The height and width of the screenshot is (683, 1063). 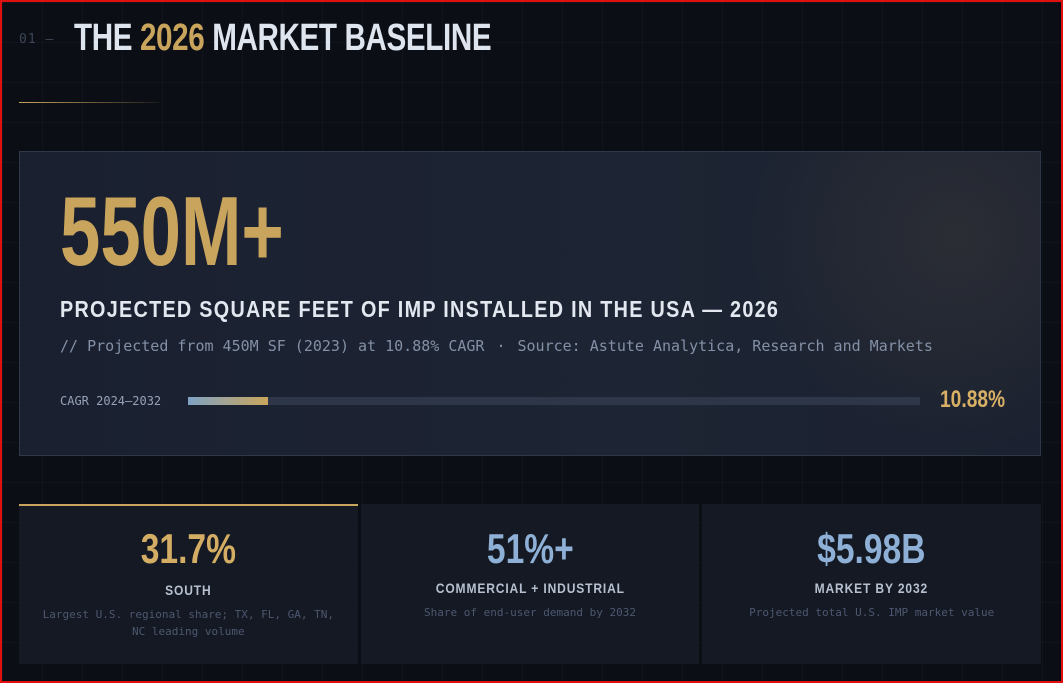 What do you see at coordinates (172, 37) in the screenshot?
I see `title-accent: 2026` at bounding box center [172, 37].